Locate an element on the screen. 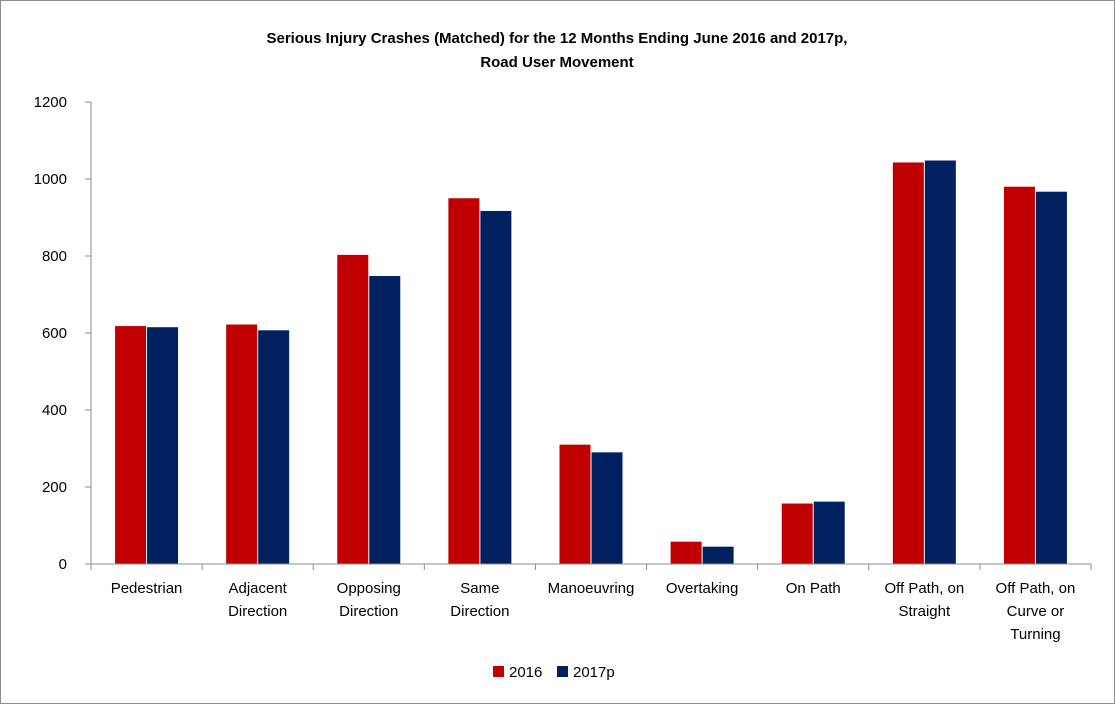 This screenshot has height=704, width=1115. x-tick-label-line: Opposing is located at coordinates (369, 588).